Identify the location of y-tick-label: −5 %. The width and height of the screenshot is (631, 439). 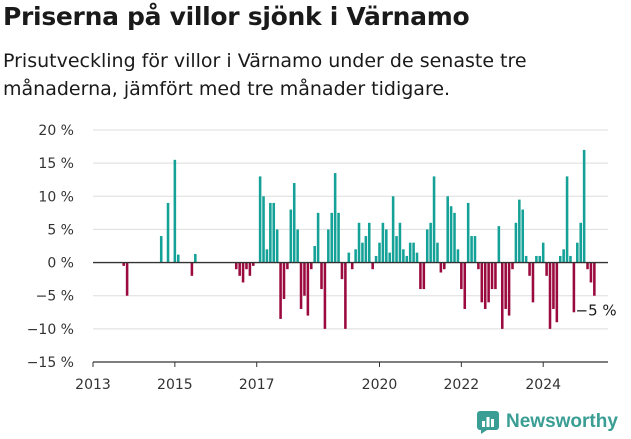
(55, 297).